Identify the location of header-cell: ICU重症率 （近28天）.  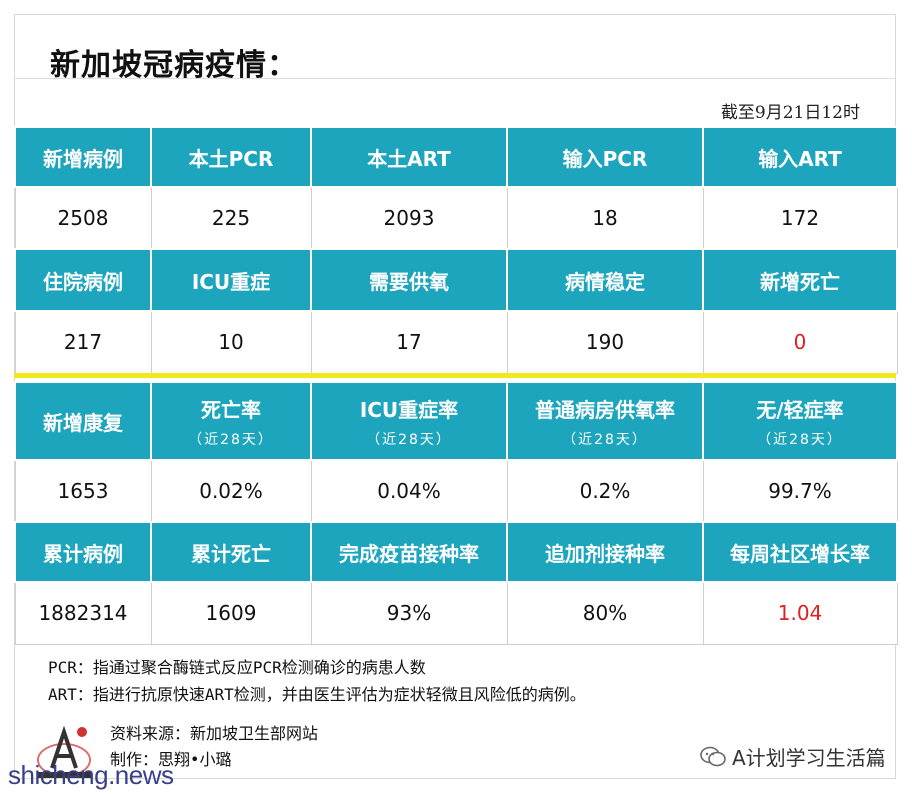
(409, 421).